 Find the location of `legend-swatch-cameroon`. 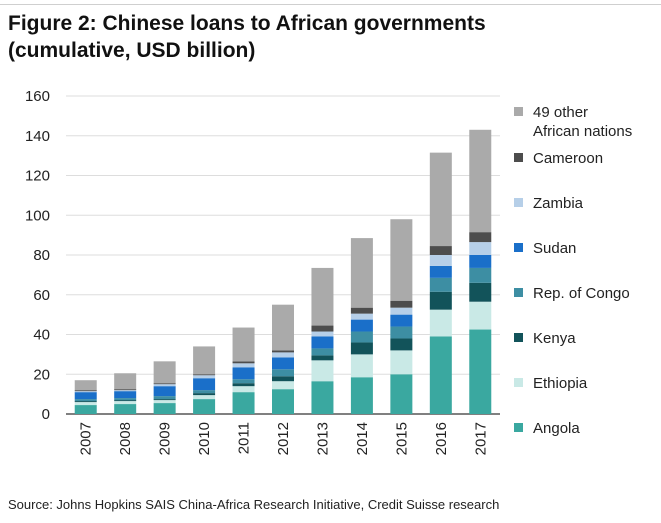

legend-swatch-cameroon is located at coordinates (518, 157).